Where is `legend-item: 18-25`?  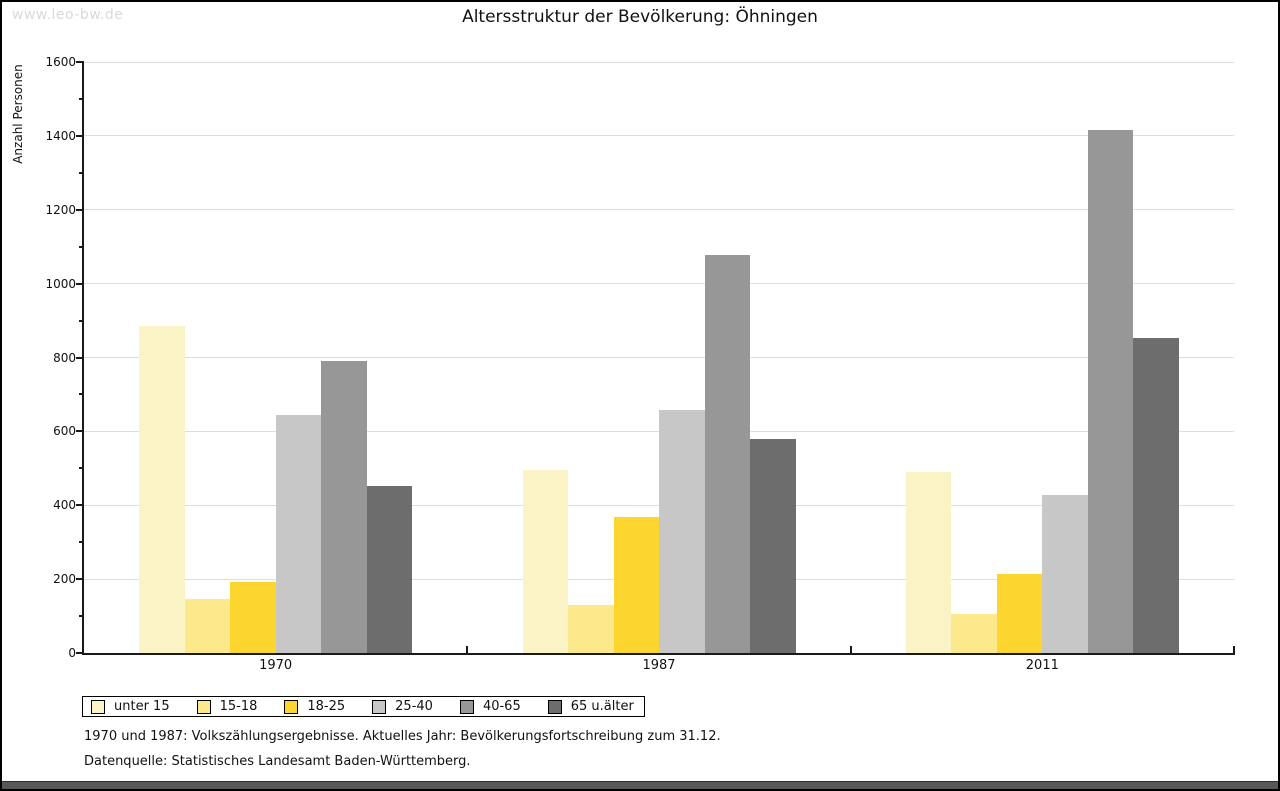
legend-item: 18-25 is located at coordinates (314, 706).